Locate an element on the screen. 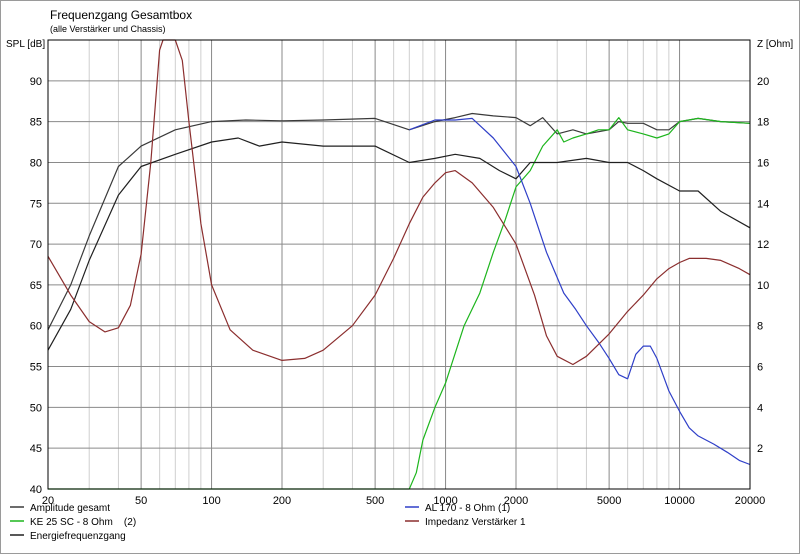 This screenshot has height=554, width=800. y-left-tick-label: 90 is located at coordinates (36, 82).